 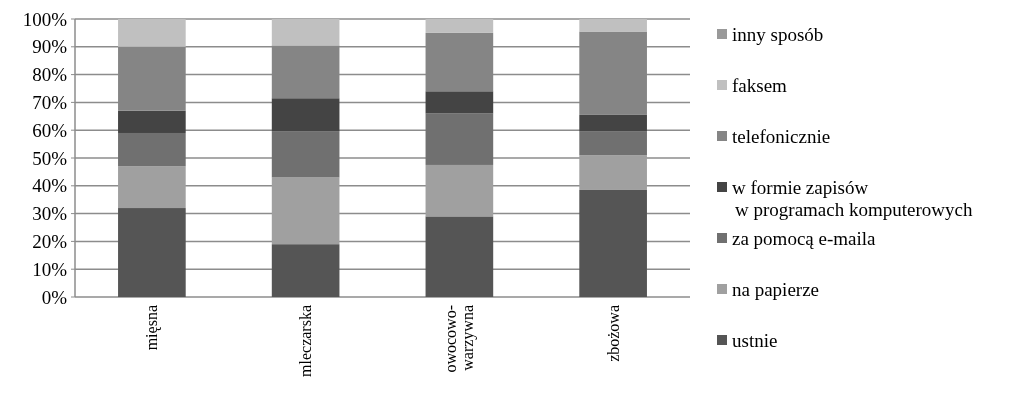 What do you see at coordinates (50, 186) in the screenshot?
I see `y-tick-label: 40%` at bounding box center [50, 186].